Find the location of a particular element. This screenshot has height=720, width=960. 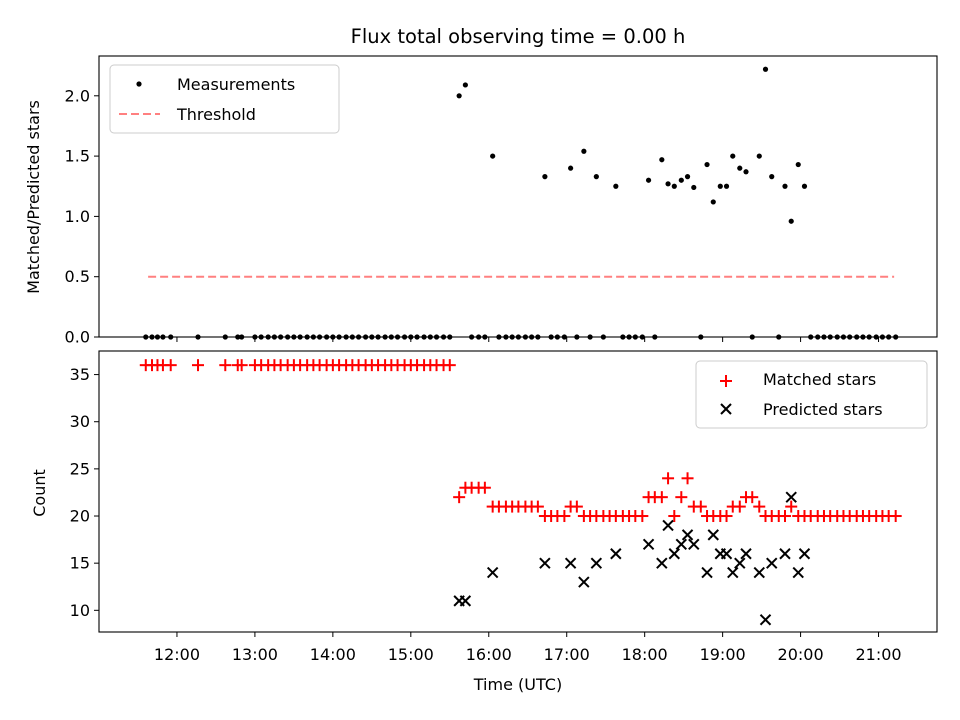

bottom-ytick-label: 30 is located at coordinates (80, 421).